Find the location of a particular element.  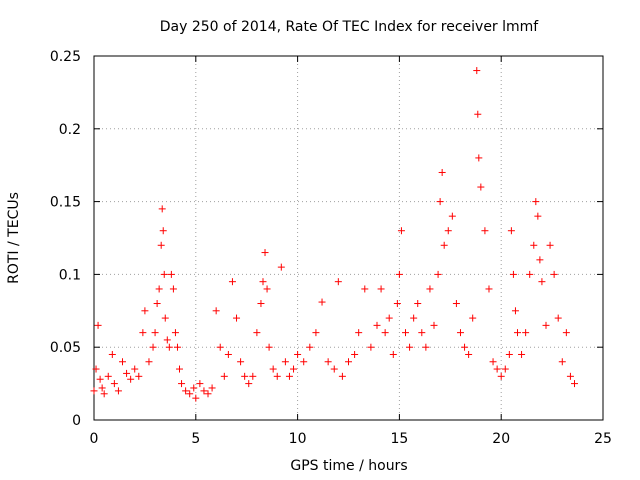

y-tick-label: 0.05 is located at coordinates (65, 348).